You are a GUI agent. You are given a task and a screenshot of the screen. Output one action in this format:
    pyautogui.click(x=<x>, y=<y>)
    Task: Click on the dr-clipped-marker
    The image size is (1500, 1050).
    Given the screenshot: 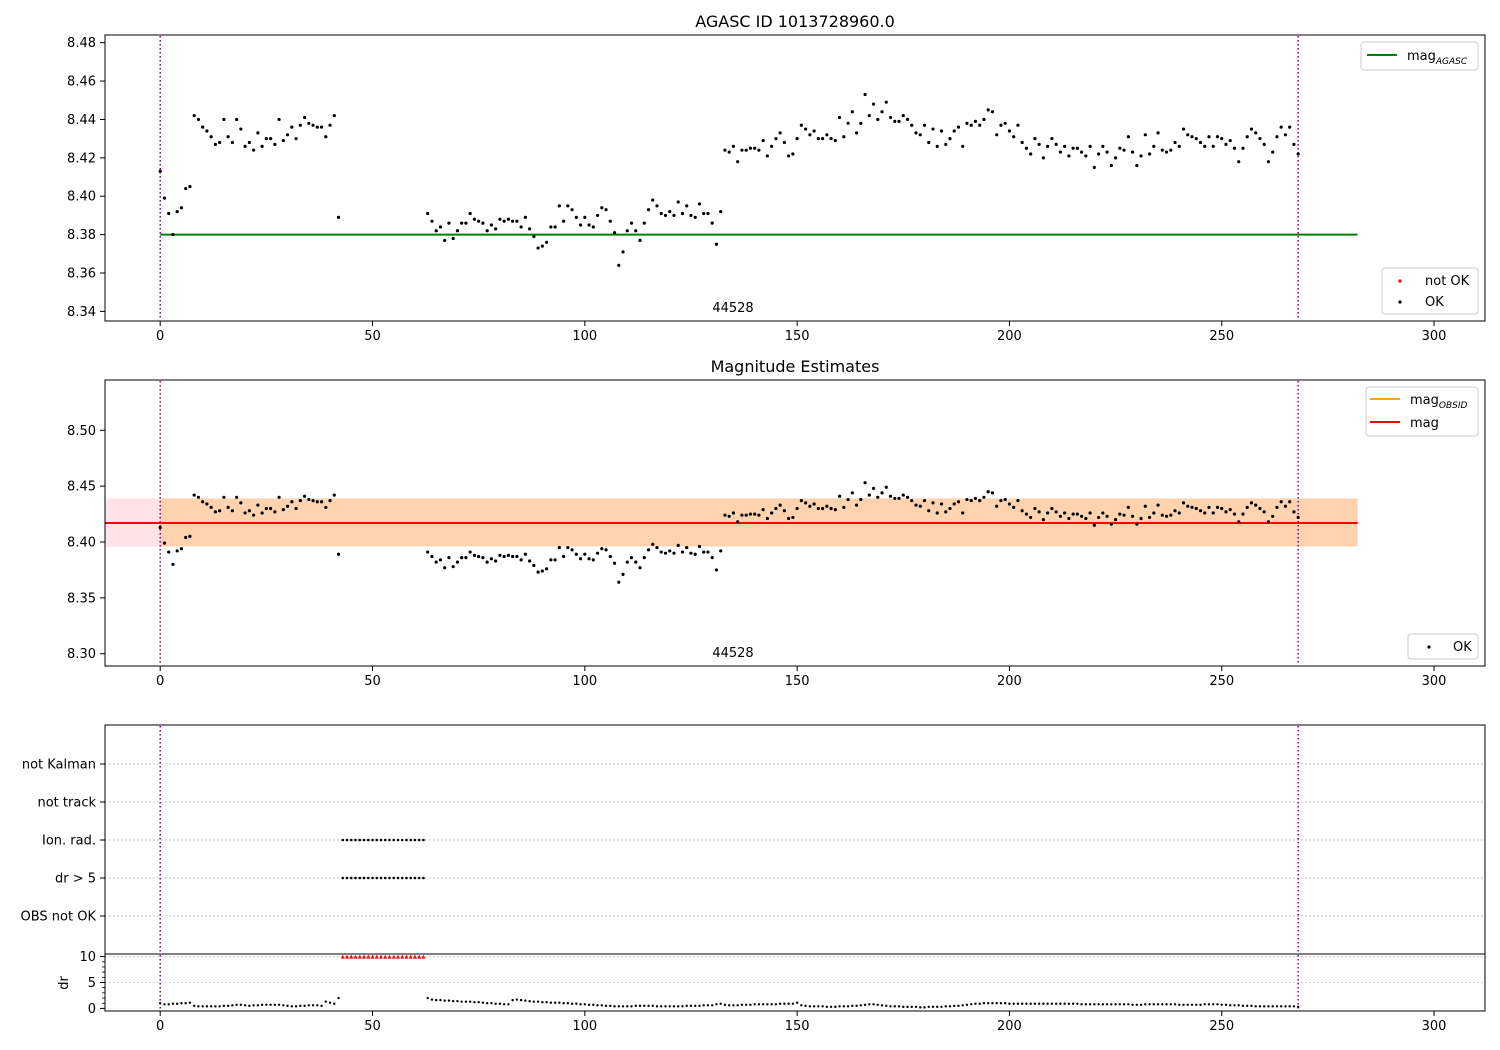 What is the action you would take?
    pyautogui.click(x=414, y=956)
    